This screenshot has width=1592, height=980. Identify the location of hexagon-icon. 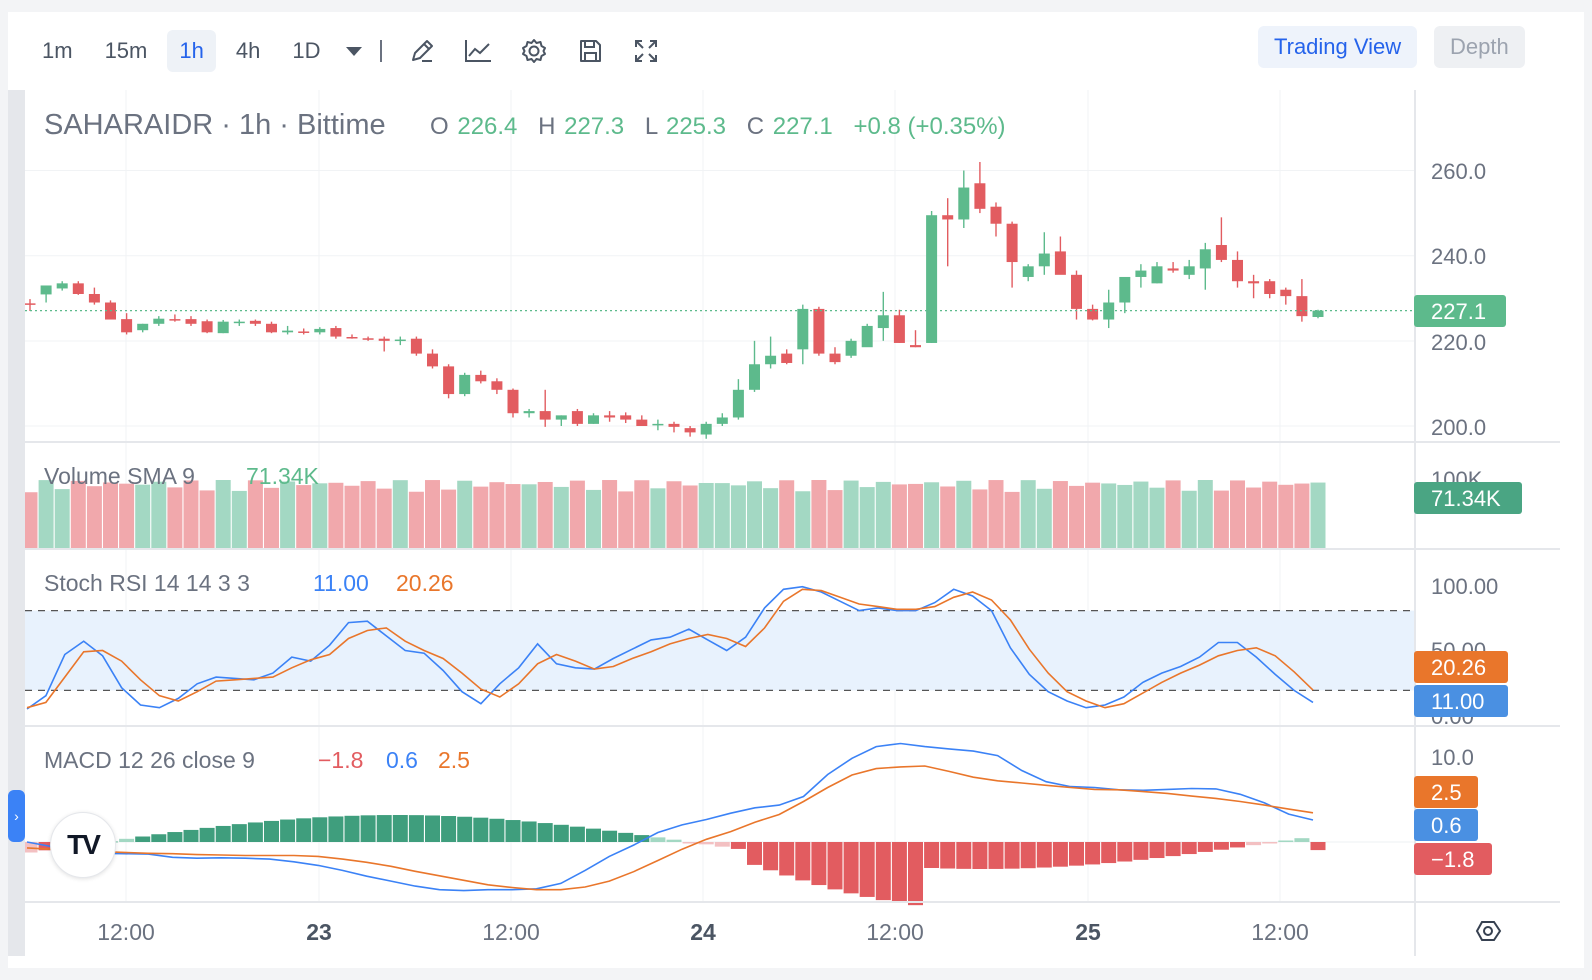
(1488, 931).